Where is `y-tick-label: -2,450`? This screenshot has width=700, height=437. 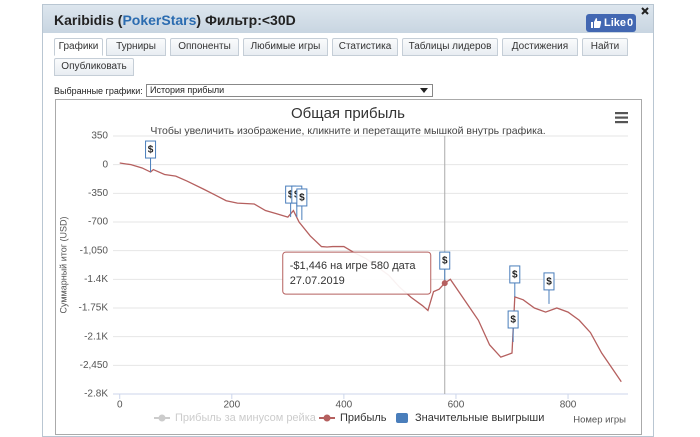 y-tick-label: -2,450 is located at coordinates (94, 365).